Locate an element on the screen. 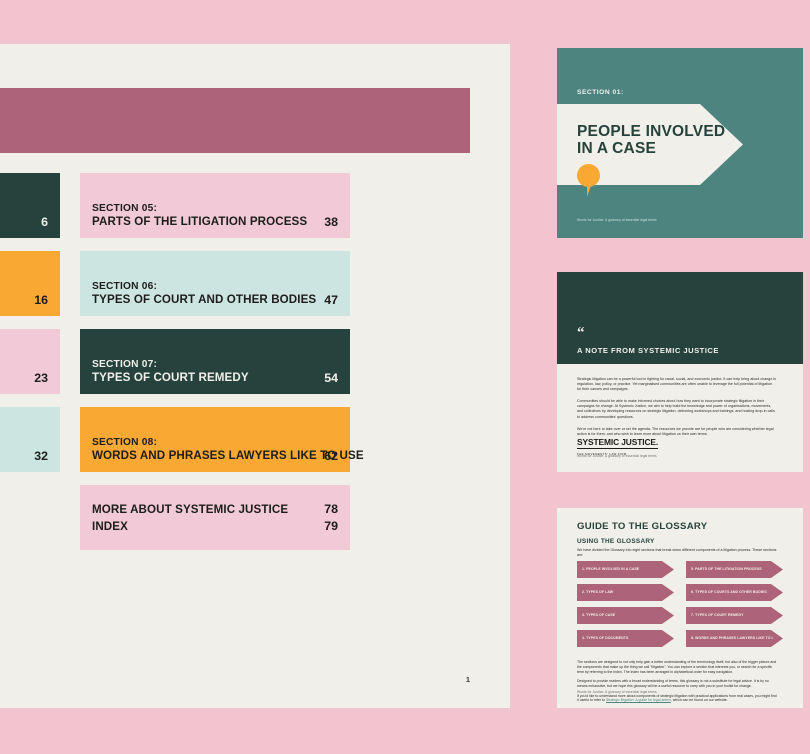 Image resolution: width=810 pixels, height=754 pixels. divider-title: PEOPLE INVOLVED IN A CASE is located at coordinates (651, 140).